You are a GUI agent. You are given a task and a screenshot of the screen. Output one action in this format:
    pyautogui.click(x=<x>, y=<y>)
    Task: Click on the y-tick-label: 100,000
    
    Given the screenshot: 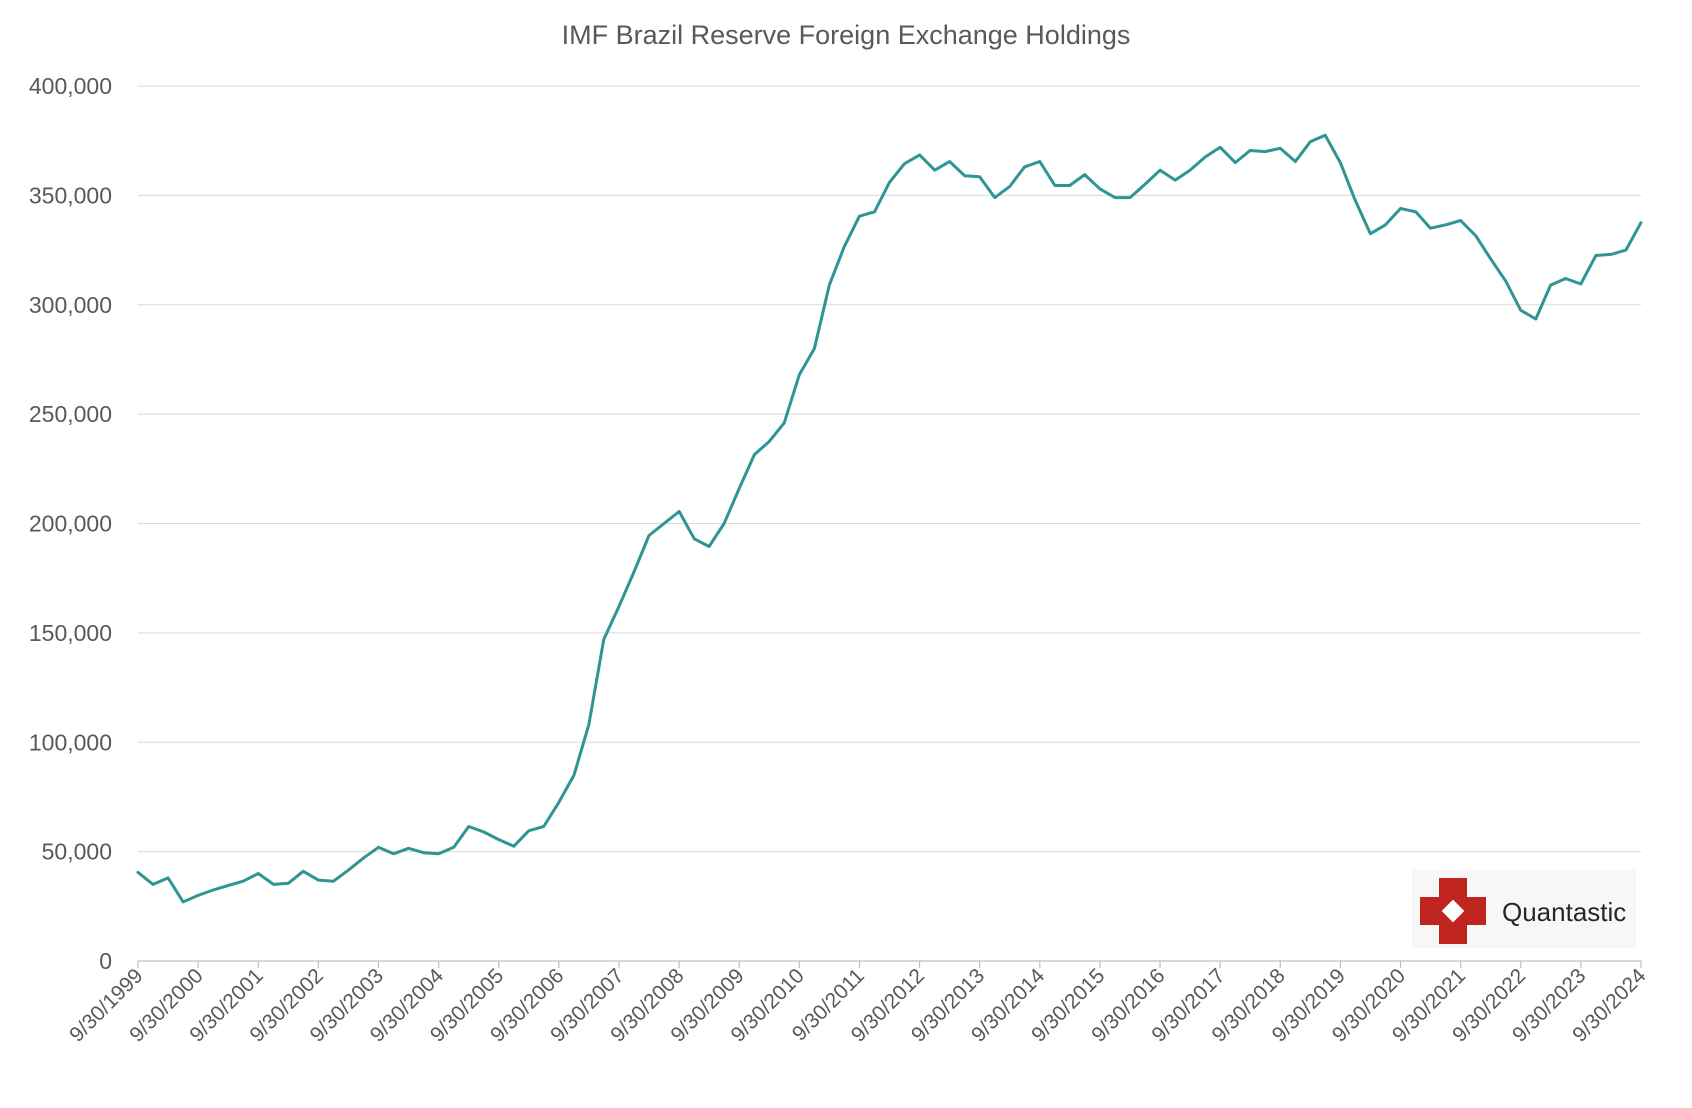 What is the action you would take?
    pyautogui.click(x=70, y=742)
    